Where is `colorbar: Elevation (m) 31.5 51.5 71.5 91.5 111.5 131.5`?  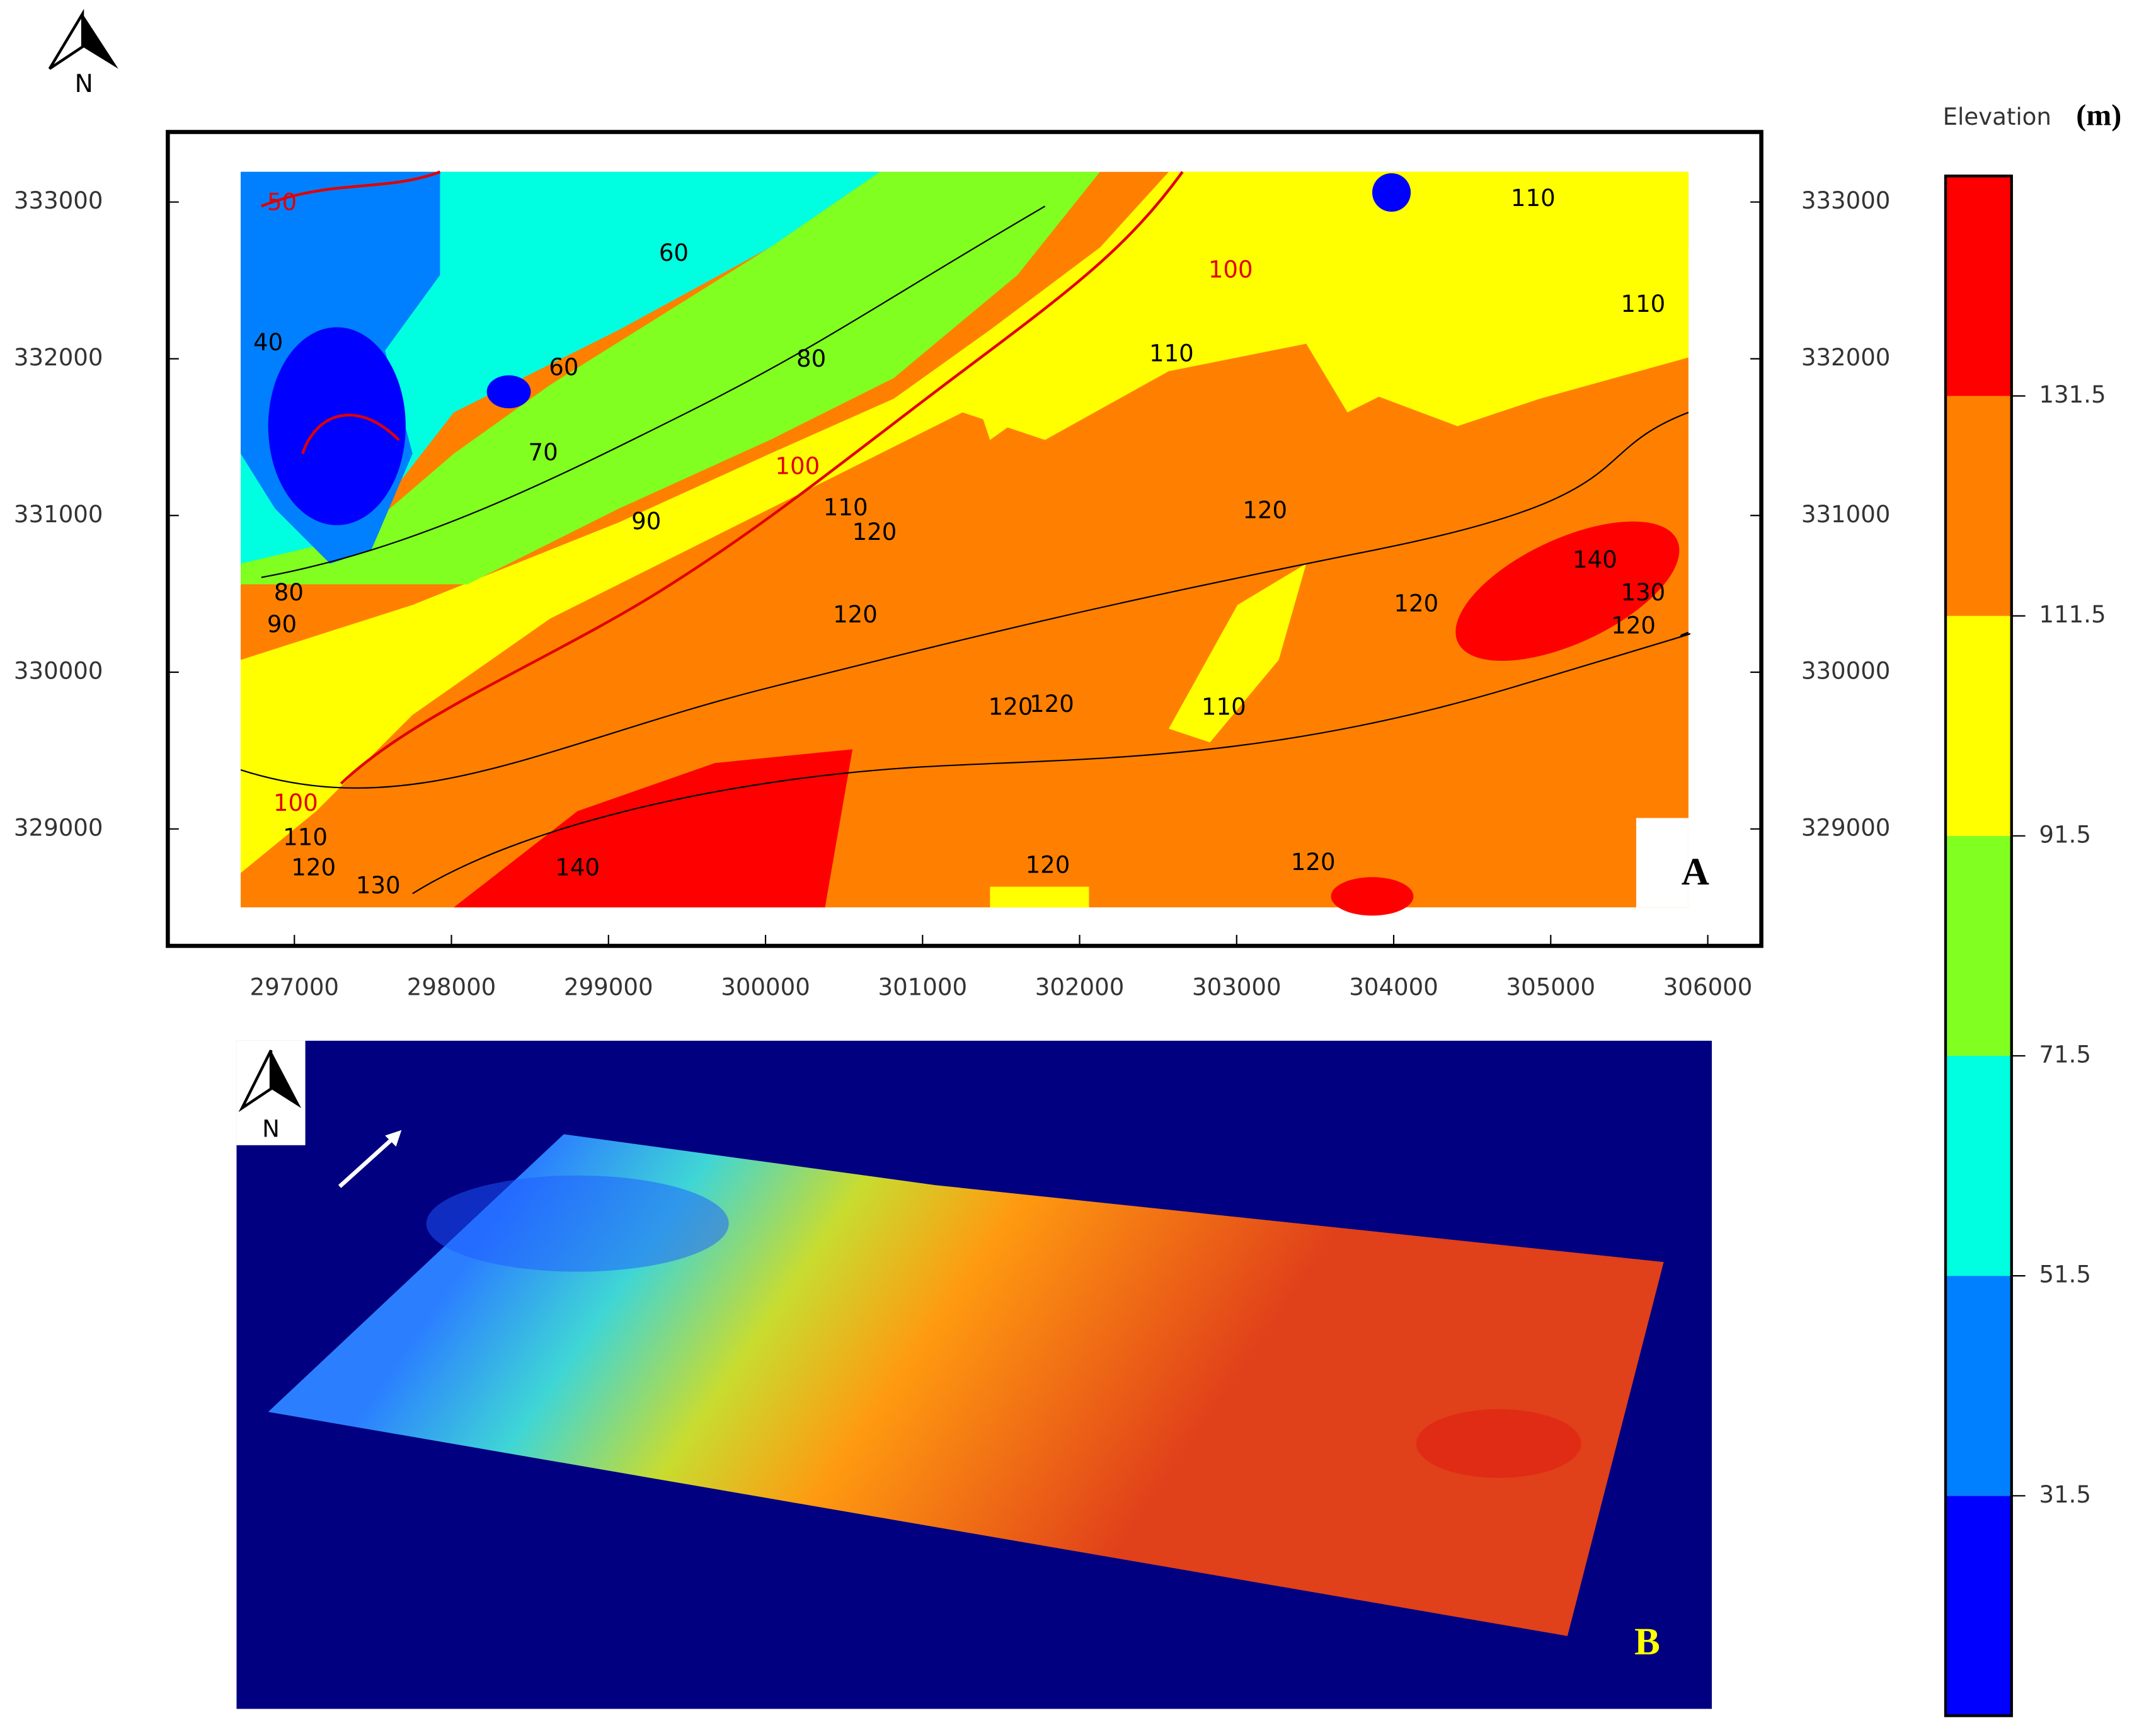 colorbar: Elevation (m) 31.5 51.5 71.5 91.5 111.5 131.5 is located at coordinates (2032, 908).